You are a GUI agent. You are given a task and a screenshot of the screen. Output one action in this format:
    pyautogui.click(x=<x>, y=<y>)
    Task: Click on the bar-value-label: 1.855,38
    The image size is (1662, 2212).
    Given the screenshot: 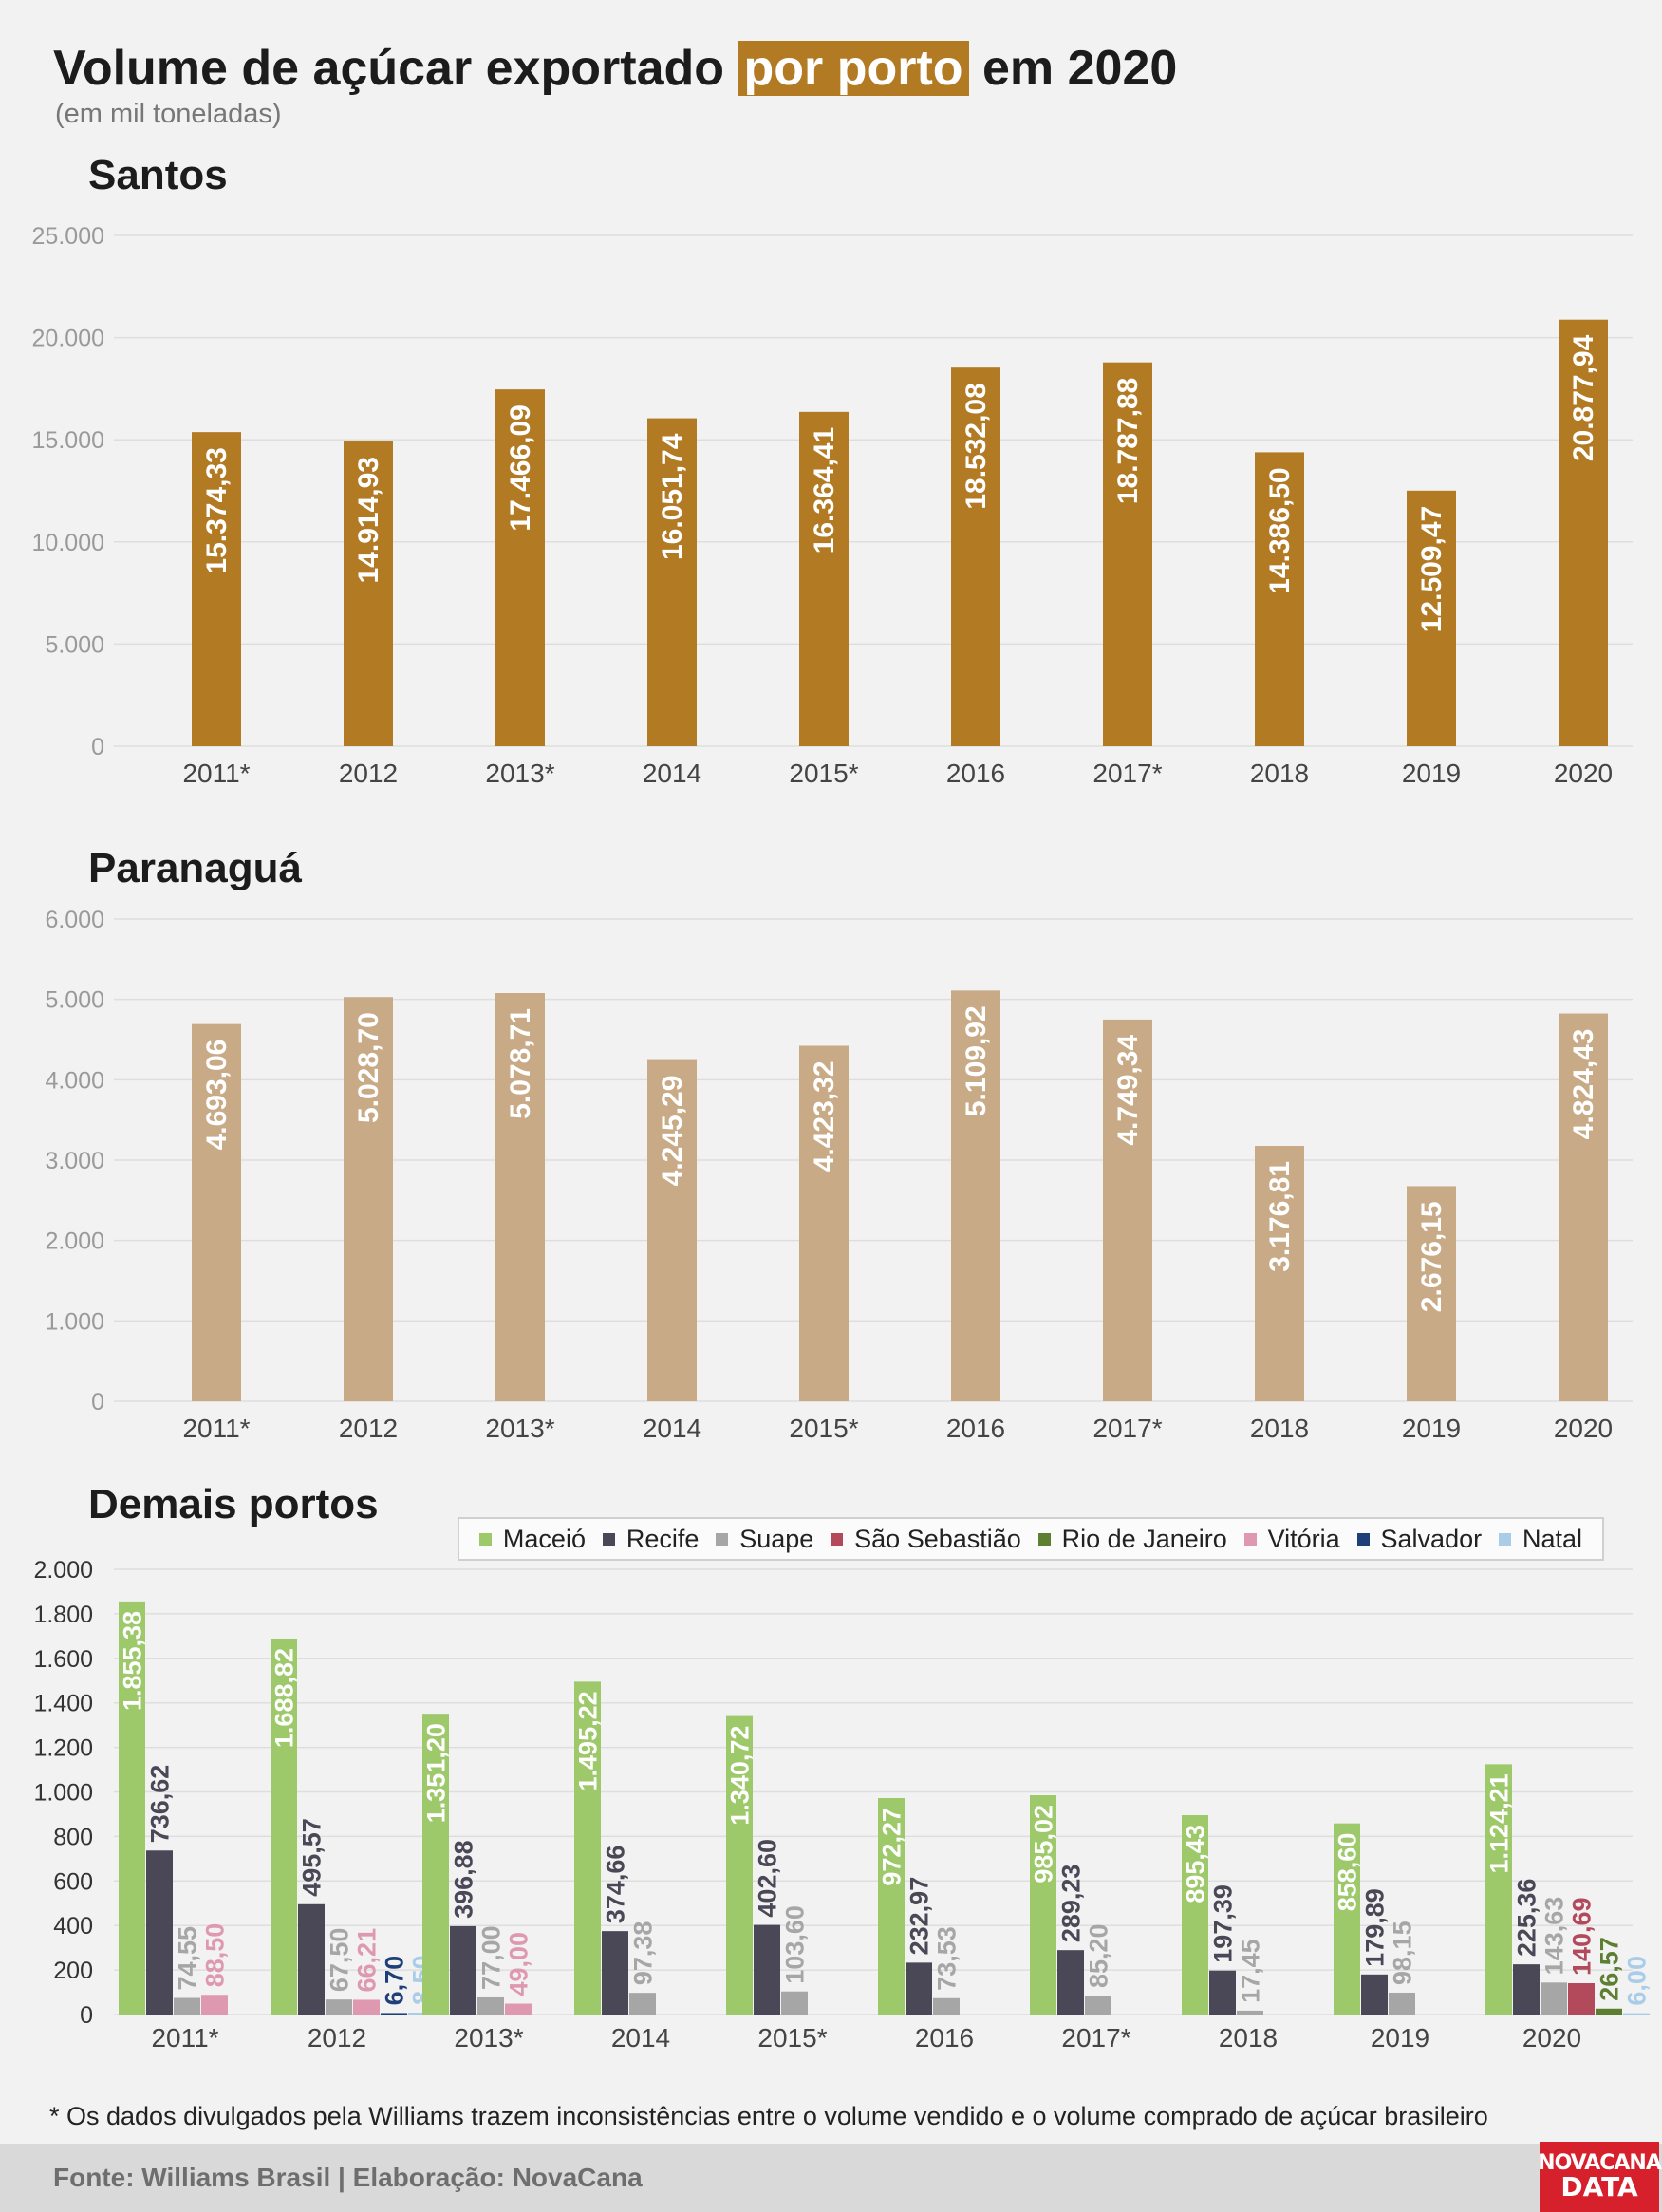 What is the action you would take?
    pyautogui.click(x=133, y=1661)
    